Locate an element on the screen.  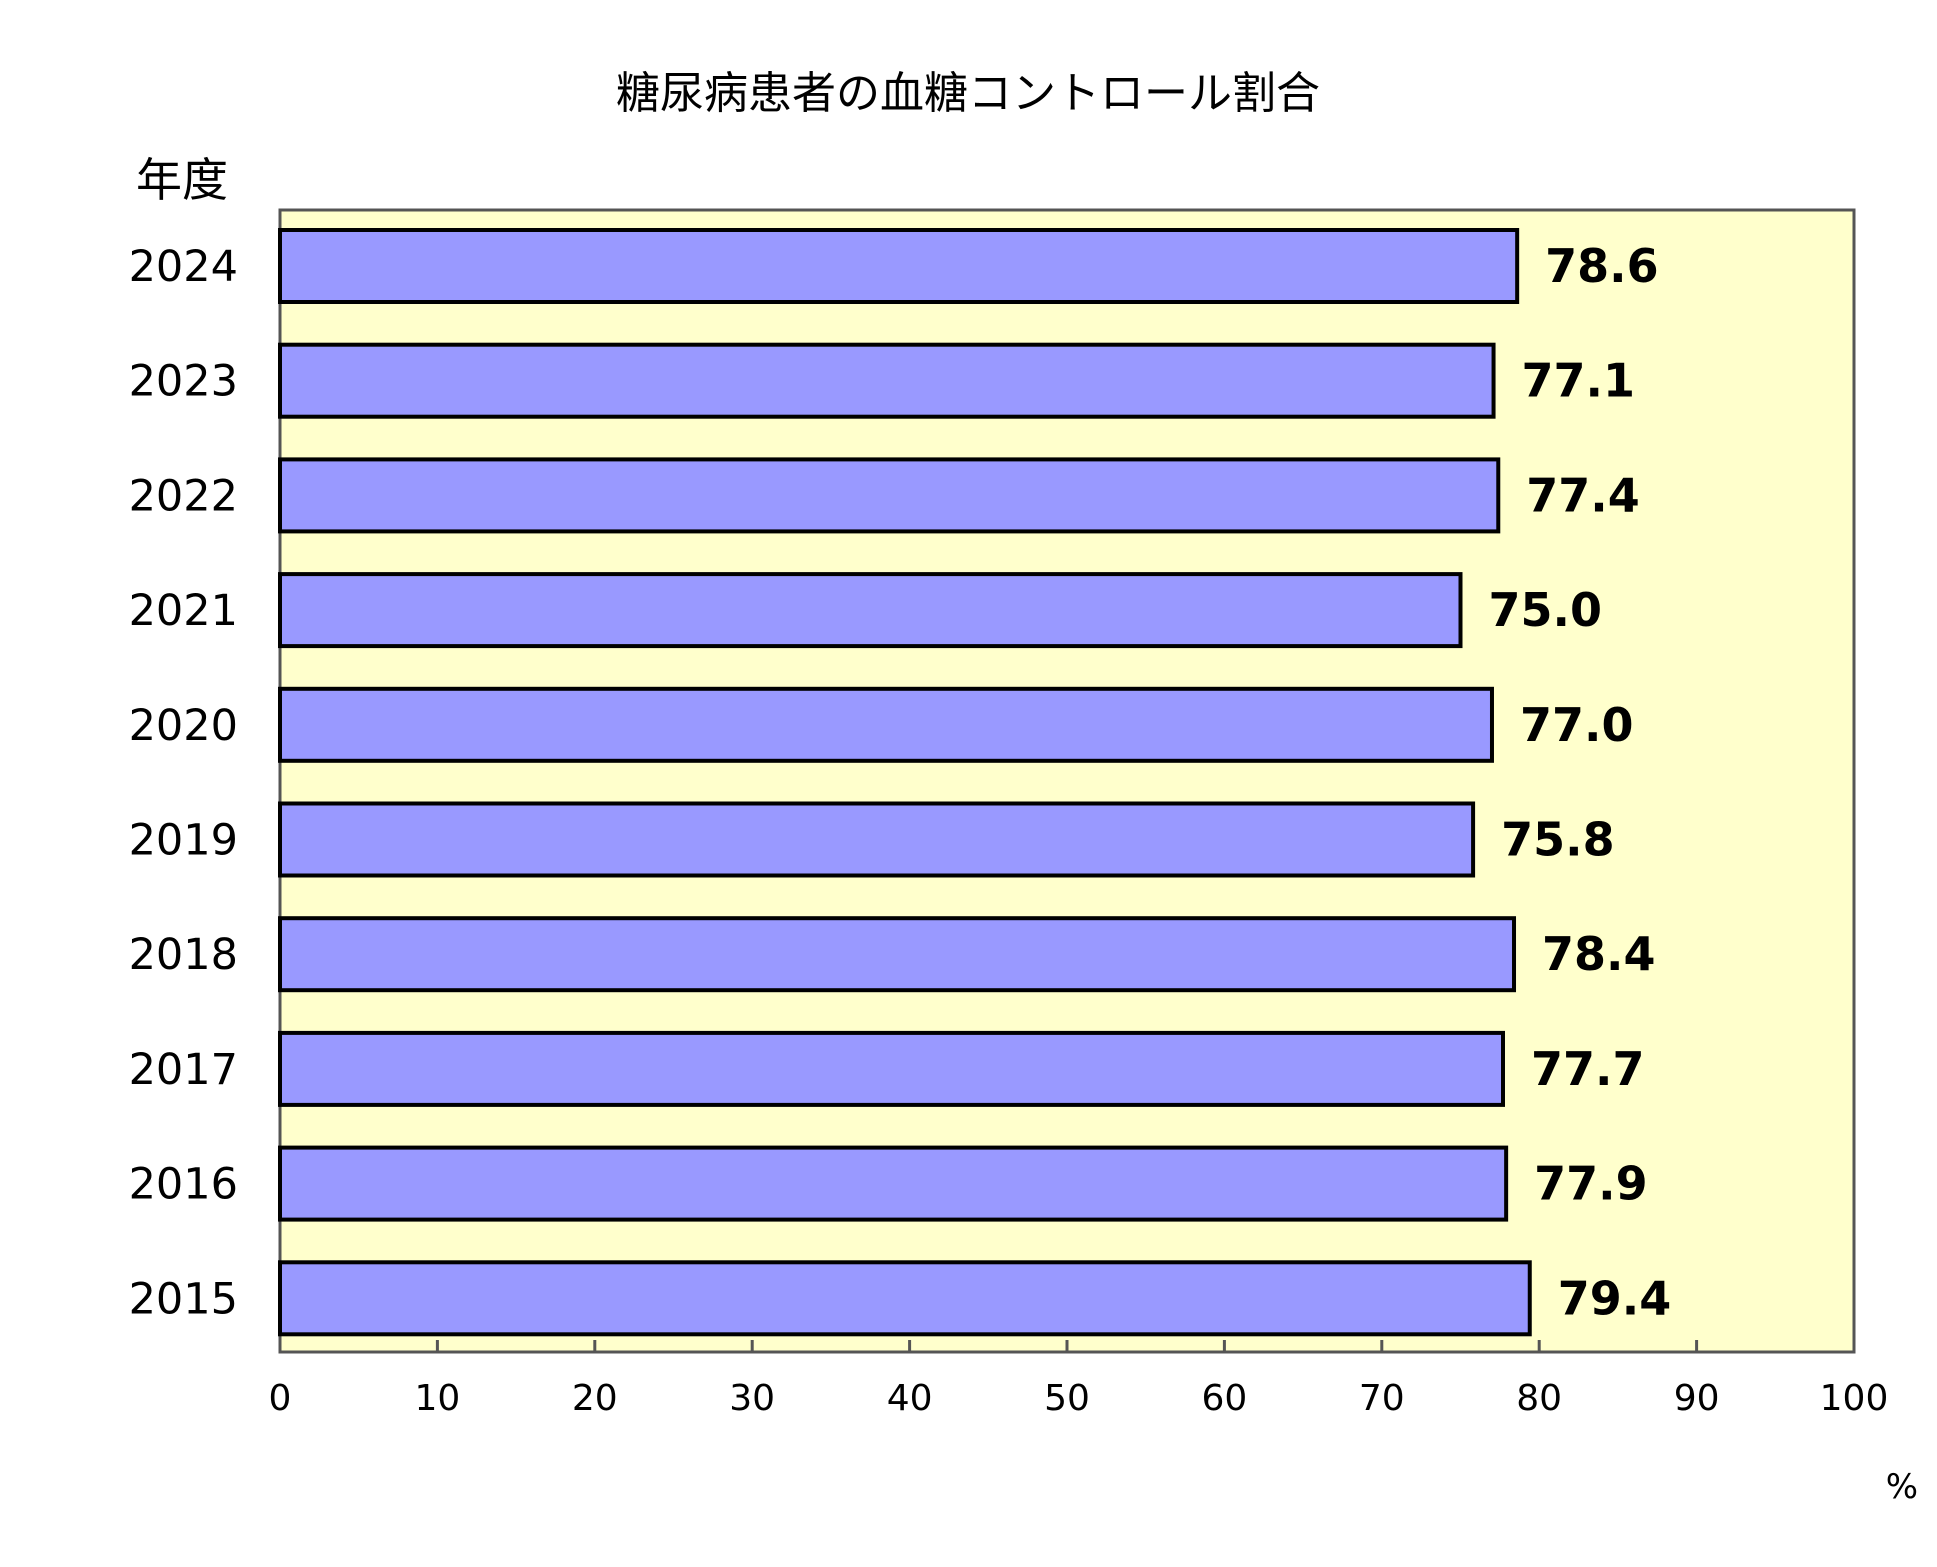
x-tick-label-50: 50 is located at coordinates (1067, 1398).